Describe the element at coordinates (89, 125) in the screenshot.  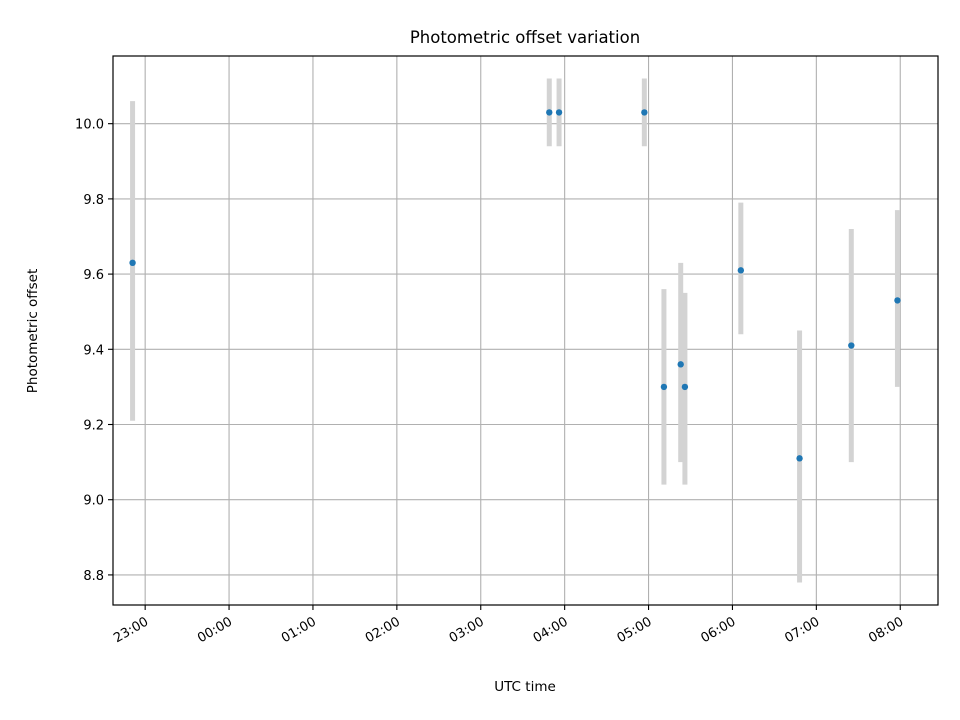
I see `y-tick-label: 10.0` at that location.